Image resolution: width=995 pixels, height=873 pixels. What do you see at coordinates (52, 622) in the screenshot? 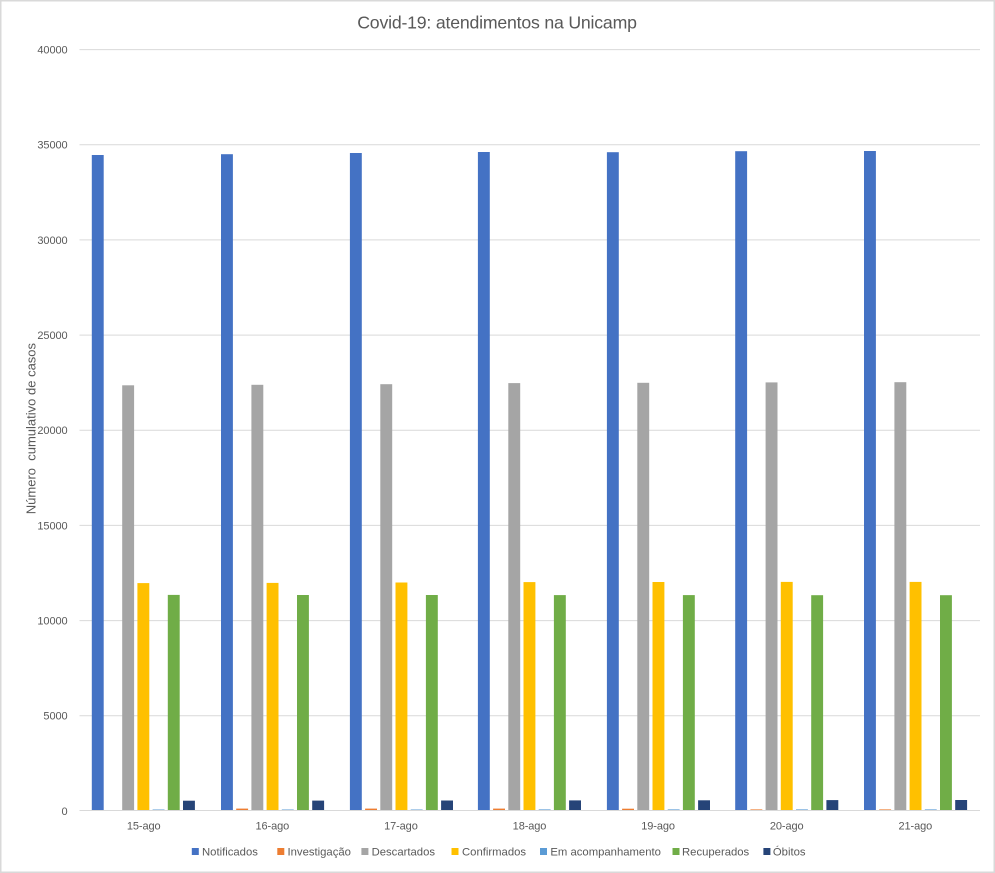
I see `svg-text: 10000` at bounding box center [52, 622].